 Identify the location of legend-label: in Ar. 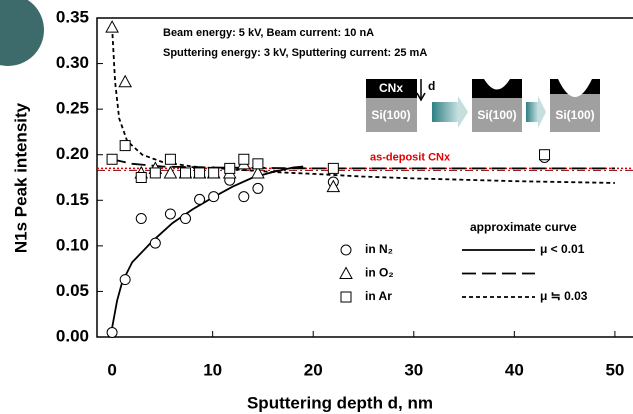
(378, 296).